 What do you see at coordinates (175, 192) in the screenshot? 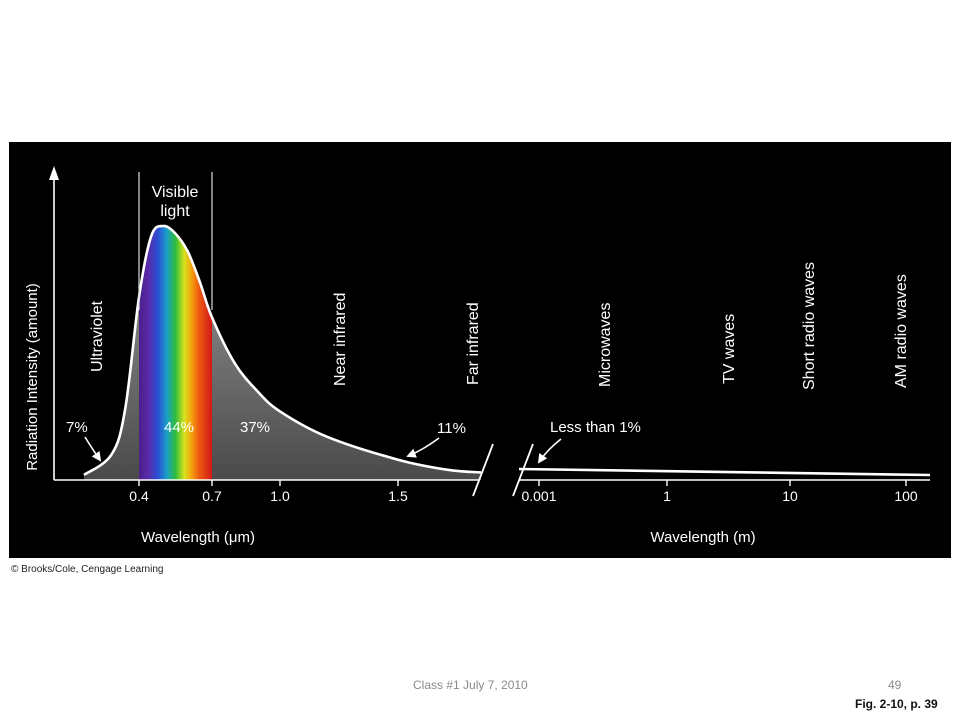
I see `visible-label-line1: Visible` at bounding box center [175, 192].